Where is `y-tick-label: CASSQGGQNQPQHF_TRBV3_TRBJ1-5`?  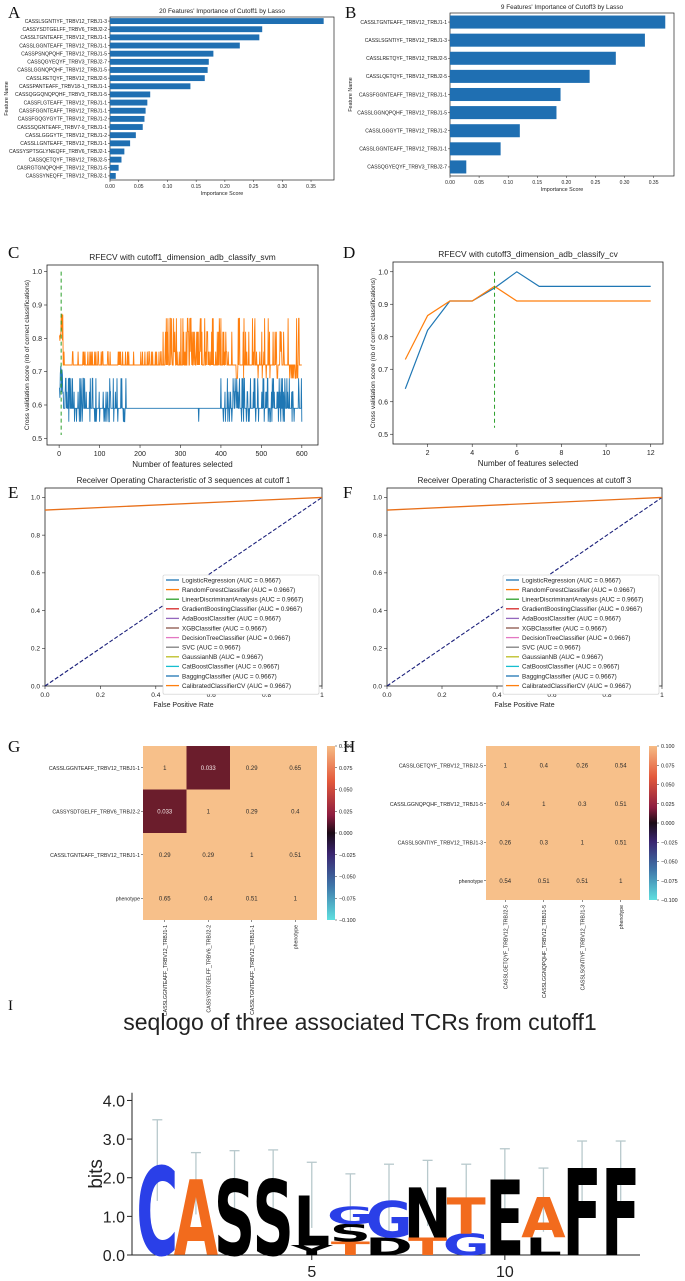
y-tick-label: CASSQGGQNQPQHF_TRBV3_TRBJ1-5 is located at coordinates (61, 95).